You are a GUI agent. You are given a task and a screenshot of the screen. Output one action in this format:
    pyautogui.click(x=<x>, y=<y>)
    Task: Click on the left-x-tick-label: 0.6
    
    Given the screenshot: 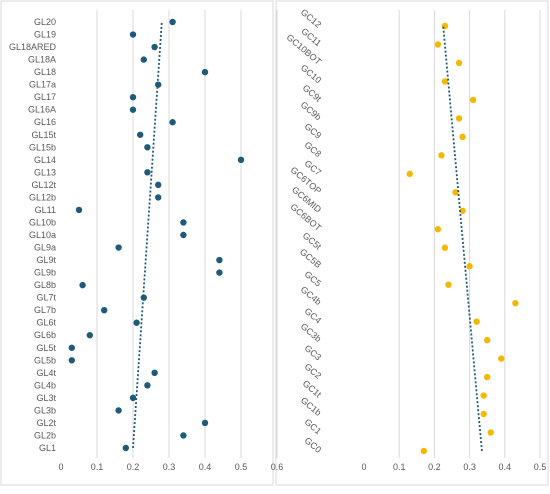 What is the action you would take?
    pyautogui.click(x=277, y=467)
    